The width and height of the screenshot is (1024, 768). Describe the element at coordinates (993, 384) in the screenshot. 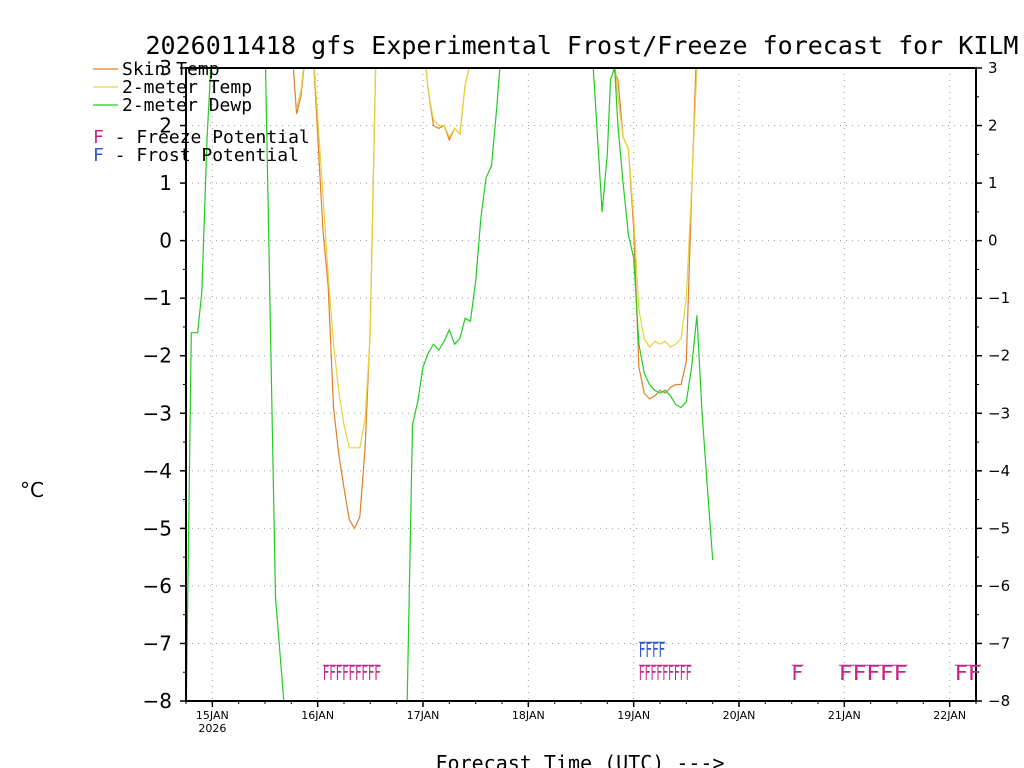

I see `y-axis-right: 3 2 1 0 −1 −2 −3 −4 −5 −6 −7 −8` at that location.